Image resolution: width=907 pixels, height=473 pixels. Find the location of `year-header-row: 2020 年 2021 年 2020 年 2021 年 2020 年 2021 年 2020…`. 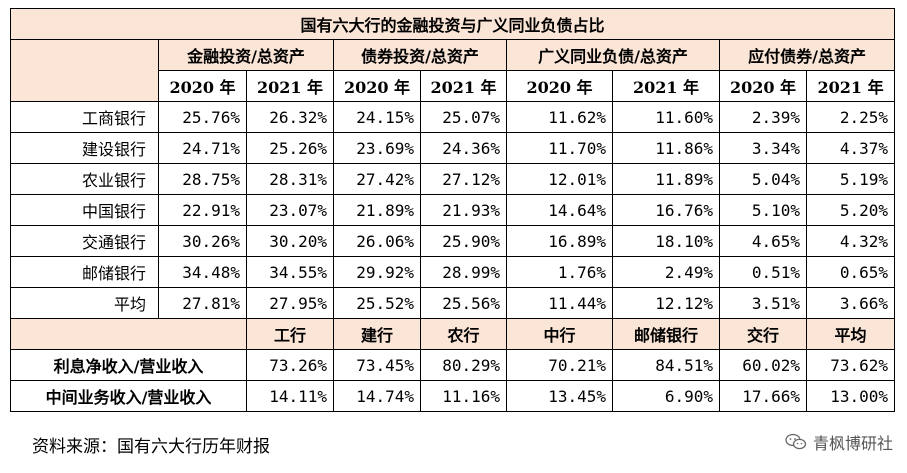

year-header-row: 2020 年 2021 年 2020 年 2021 年 2020 年 2021 年 2020… is located at coordinates (453, 86).